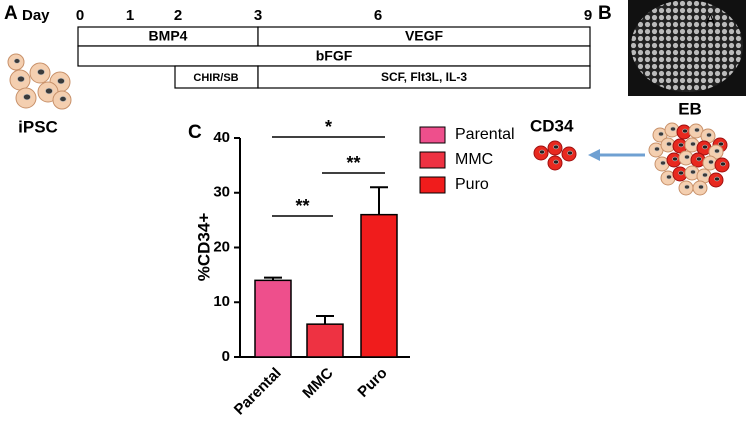  Describe the element at coordinates (221, 246) in the screenshot. I see `y-tick-label: 20` at that location.